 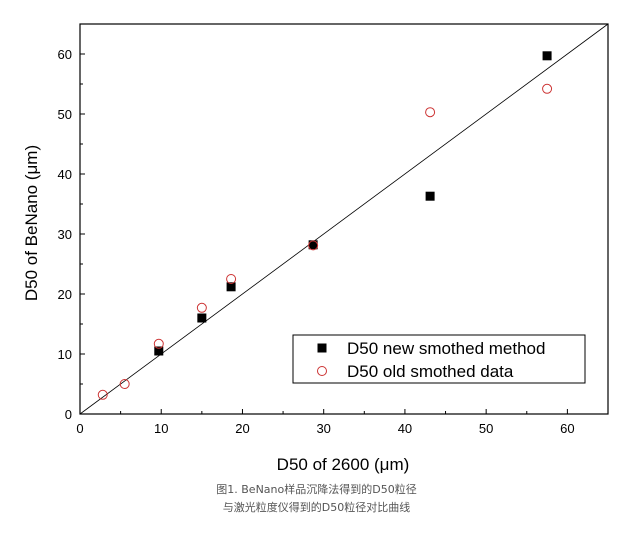 I want to click on y-tick-label: 0, so click(x=68, y=414).